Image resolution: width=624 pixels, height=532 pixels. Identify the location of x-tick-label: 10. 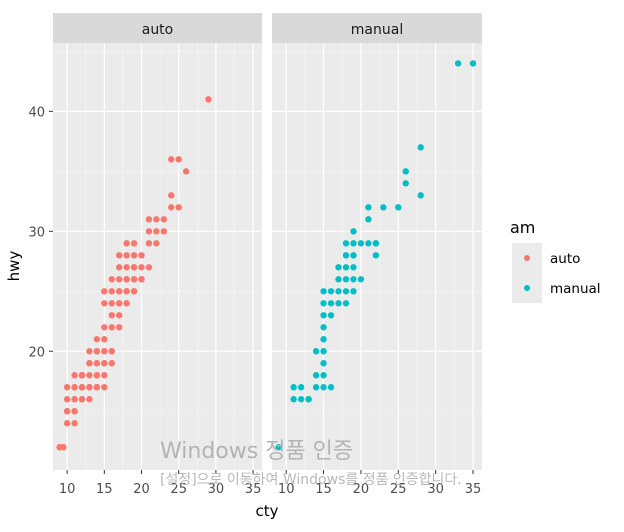
(286, 489).